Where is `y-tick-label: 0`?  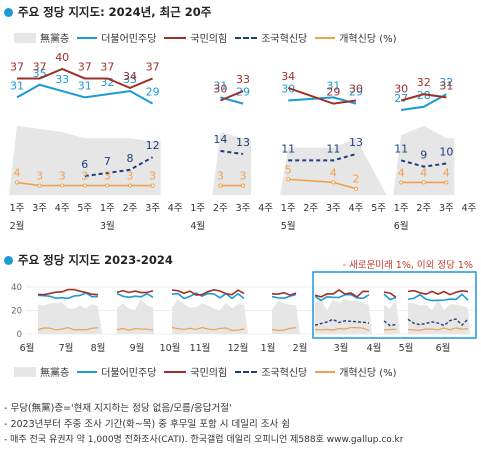
y-tick-label: 0 is located at coordinates (19, 335).